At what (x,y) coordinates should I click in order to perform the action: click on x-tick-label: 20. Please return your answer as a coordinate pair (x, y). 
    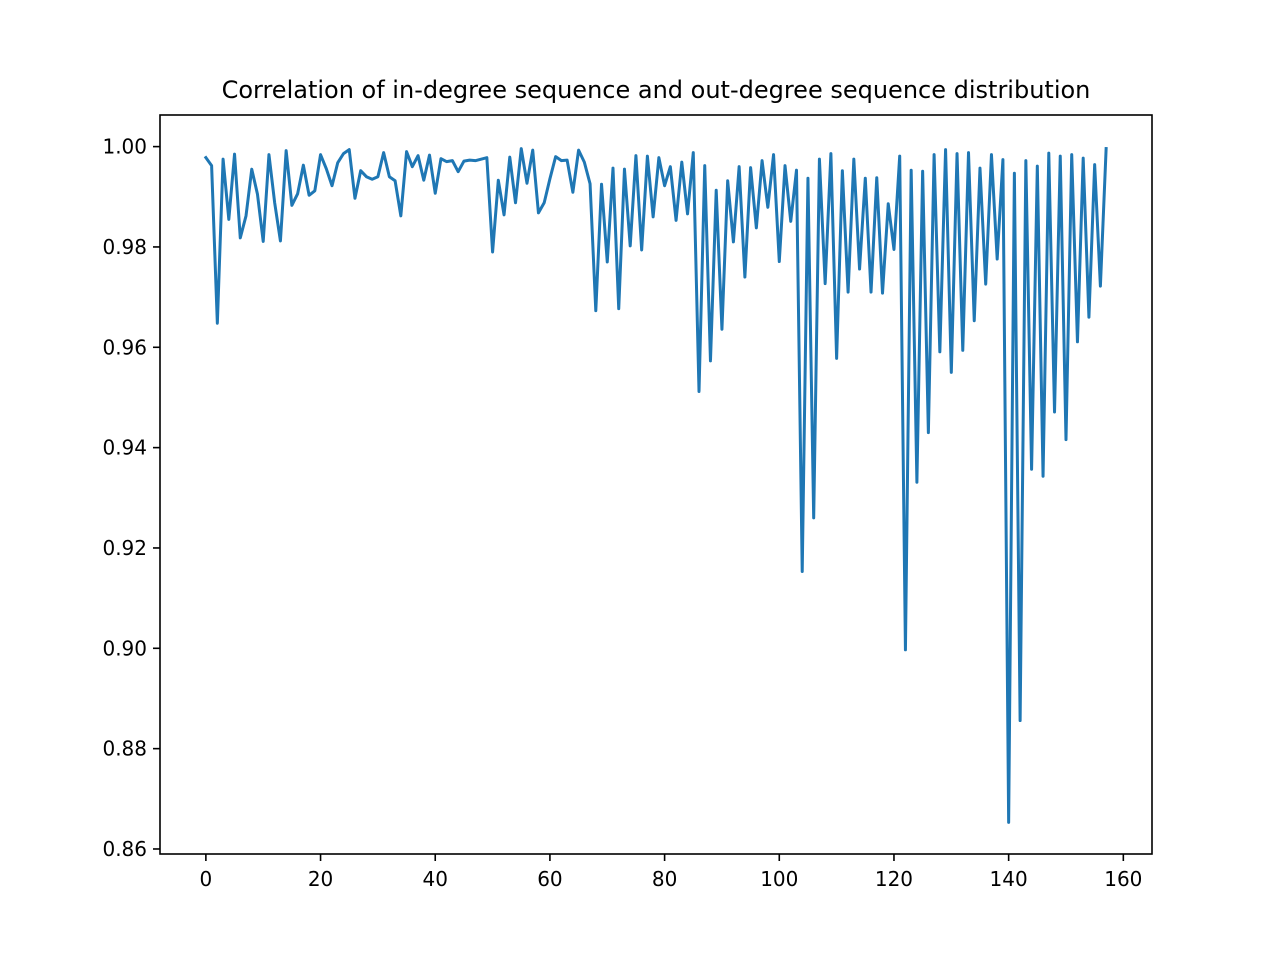
    Looking at the image, I should click on (320, 879).